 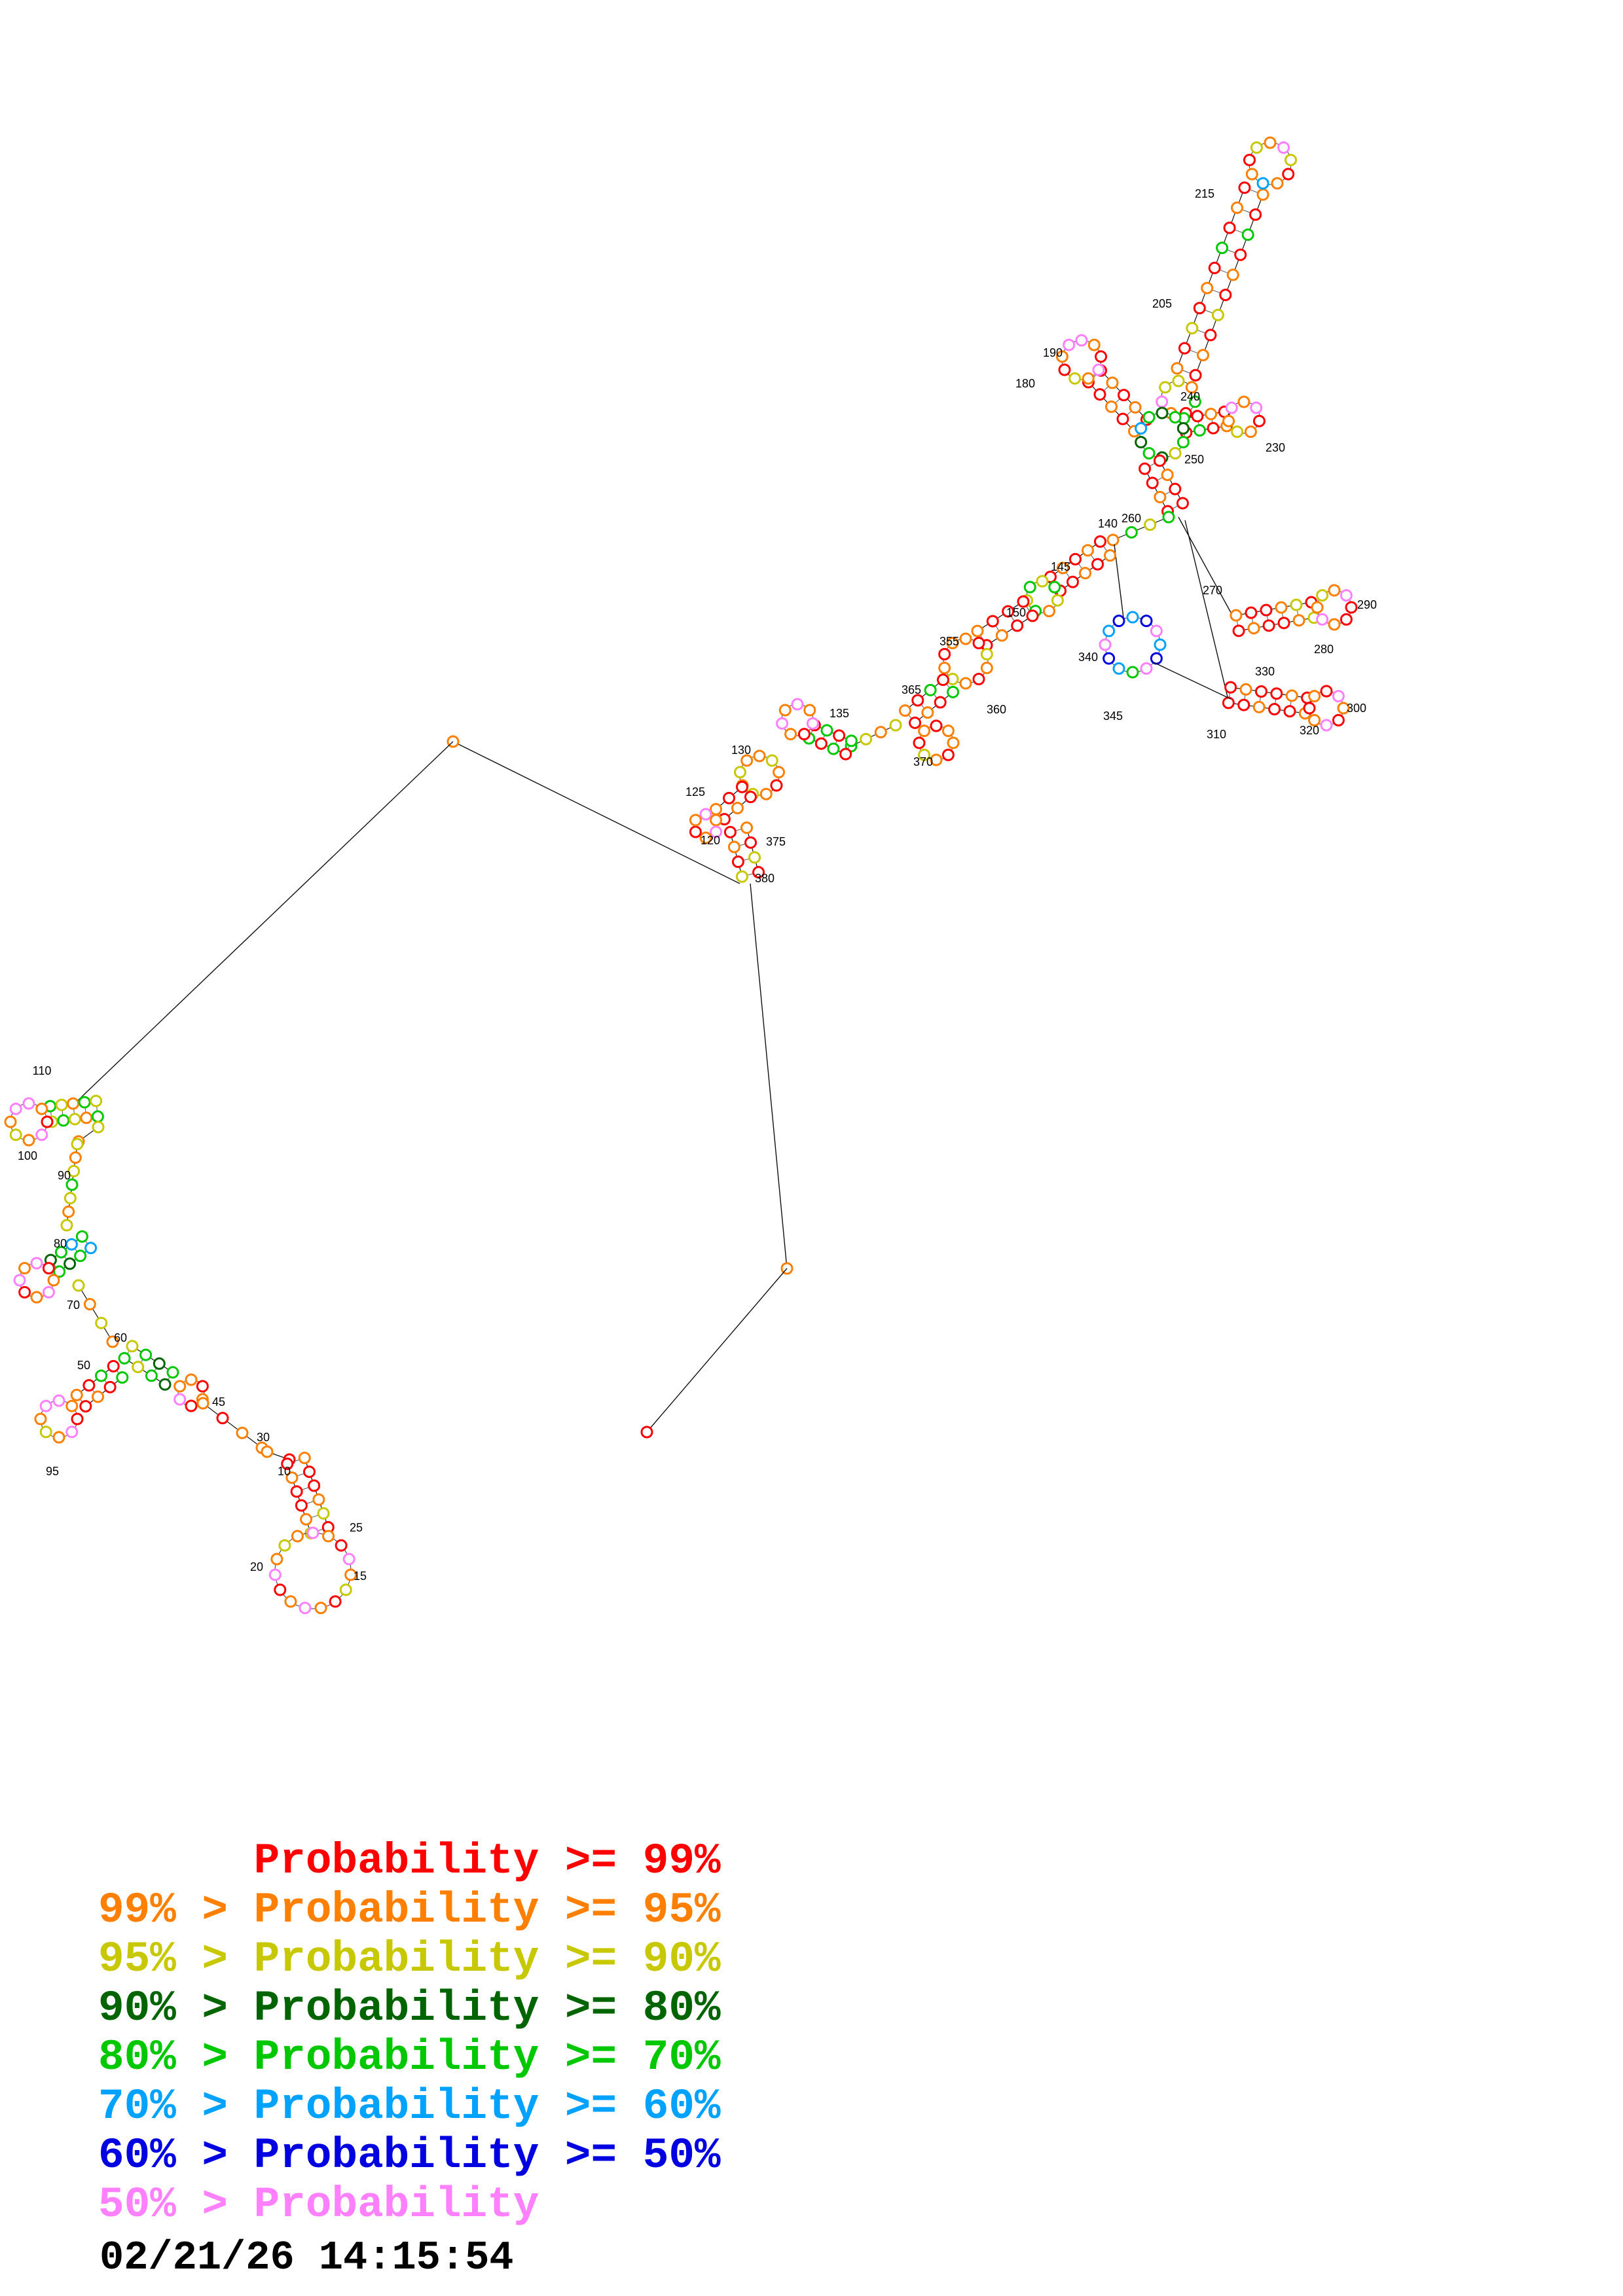 I want to click on residue-label: 20, so click(x=256, y=1566).